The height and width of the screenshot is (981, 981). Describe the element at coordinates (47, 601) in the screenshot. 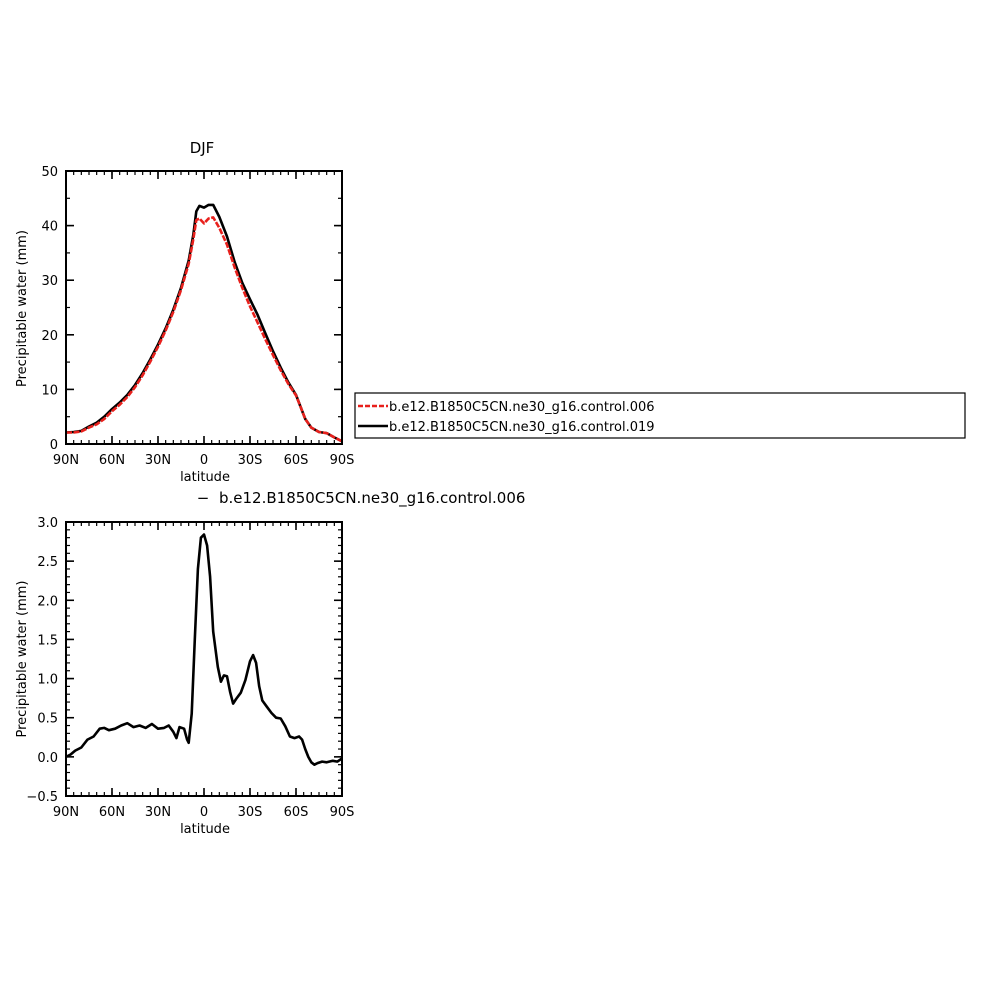

I see `y-tick-label: 2.0` at that location.